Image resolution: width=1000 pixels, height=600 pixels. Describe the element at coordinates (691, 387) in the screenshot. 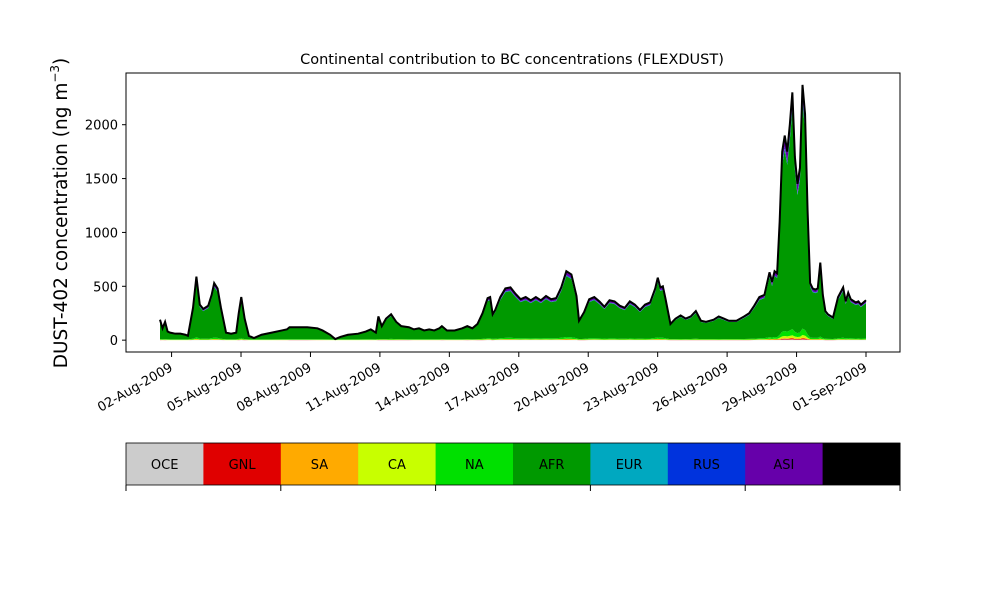

I see `x-tick-label: 26-Aug-2009` at that location.